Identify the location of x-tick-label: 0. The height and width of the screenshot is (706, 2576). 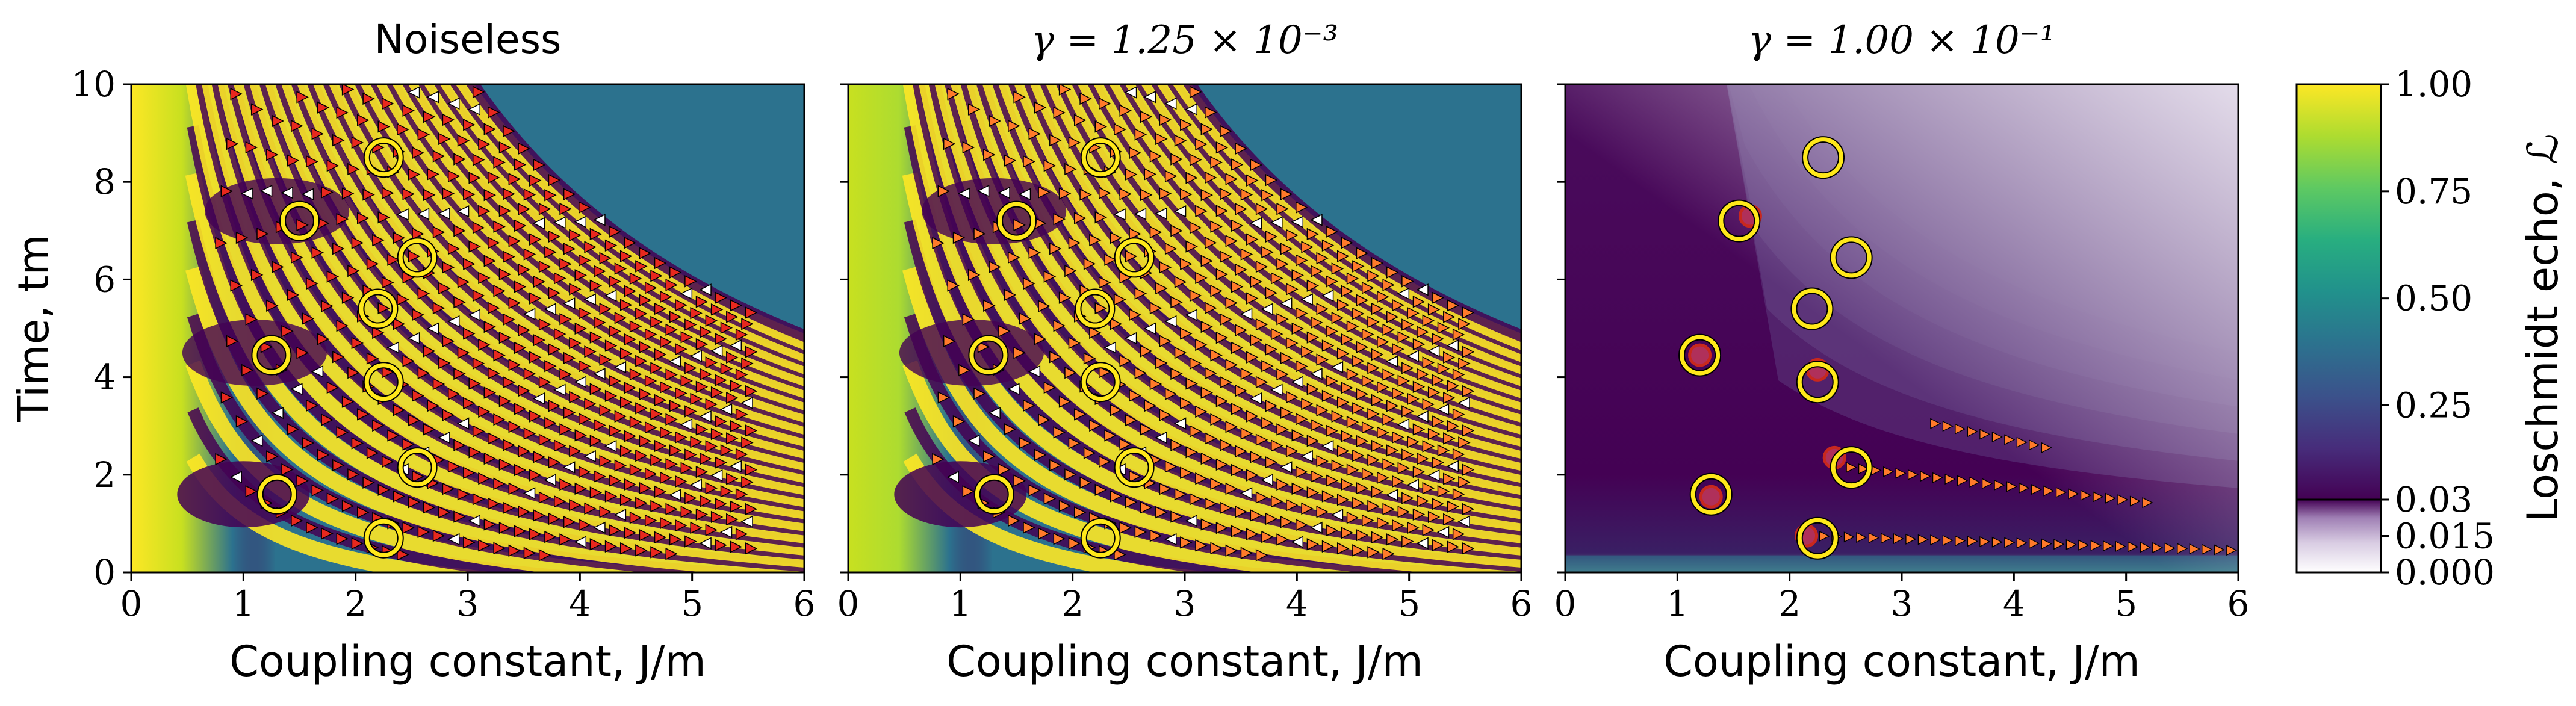
(848, 603).